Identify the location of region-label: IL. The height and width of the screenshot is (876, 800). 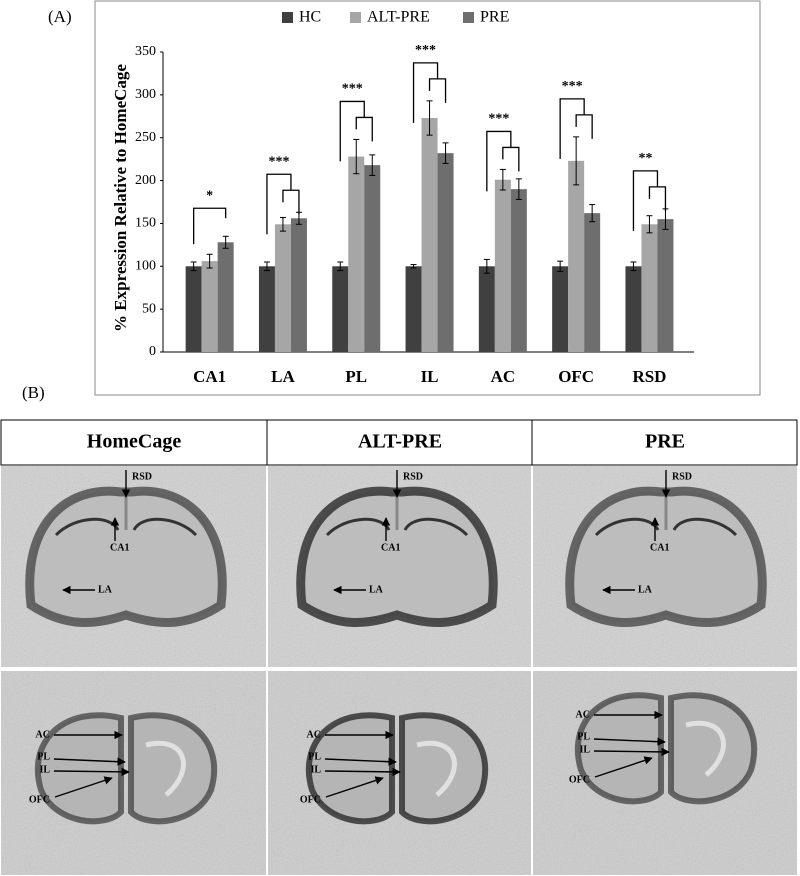
(315, 769).